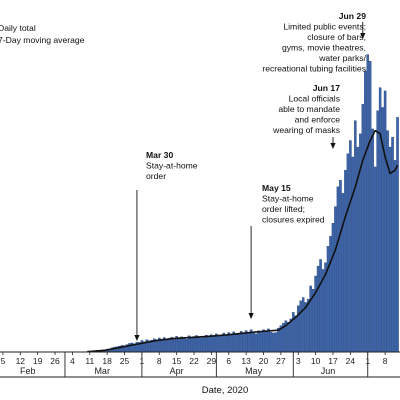  What do you see at coordinates (18, 28) in the screenshot?
I see `legend-daily-total: Daily total` at bounding box center [18, 28].